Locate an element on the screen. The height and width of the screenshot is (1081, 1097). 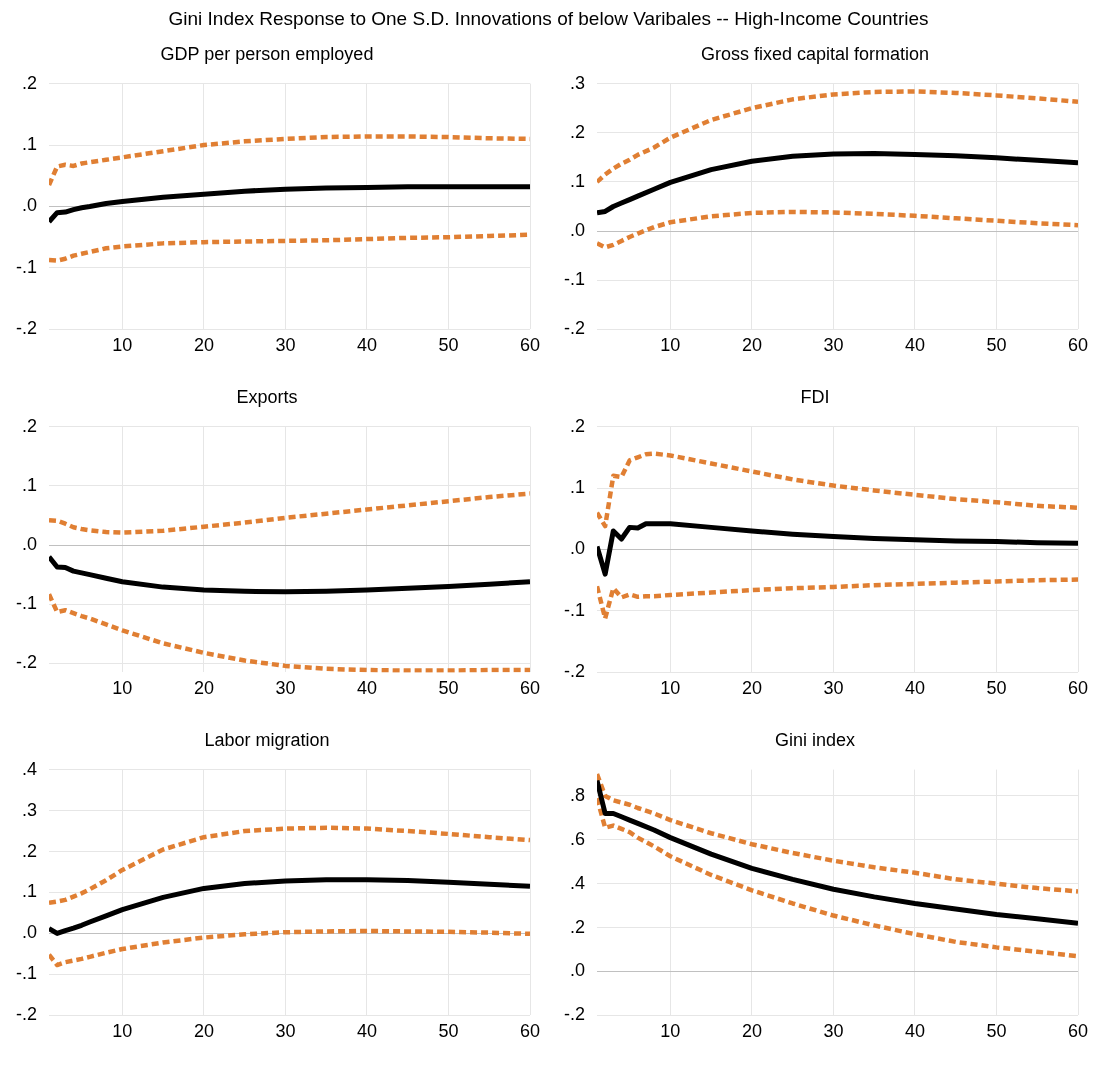
y-tick-label: .8 is located at coordinates (577, 794).